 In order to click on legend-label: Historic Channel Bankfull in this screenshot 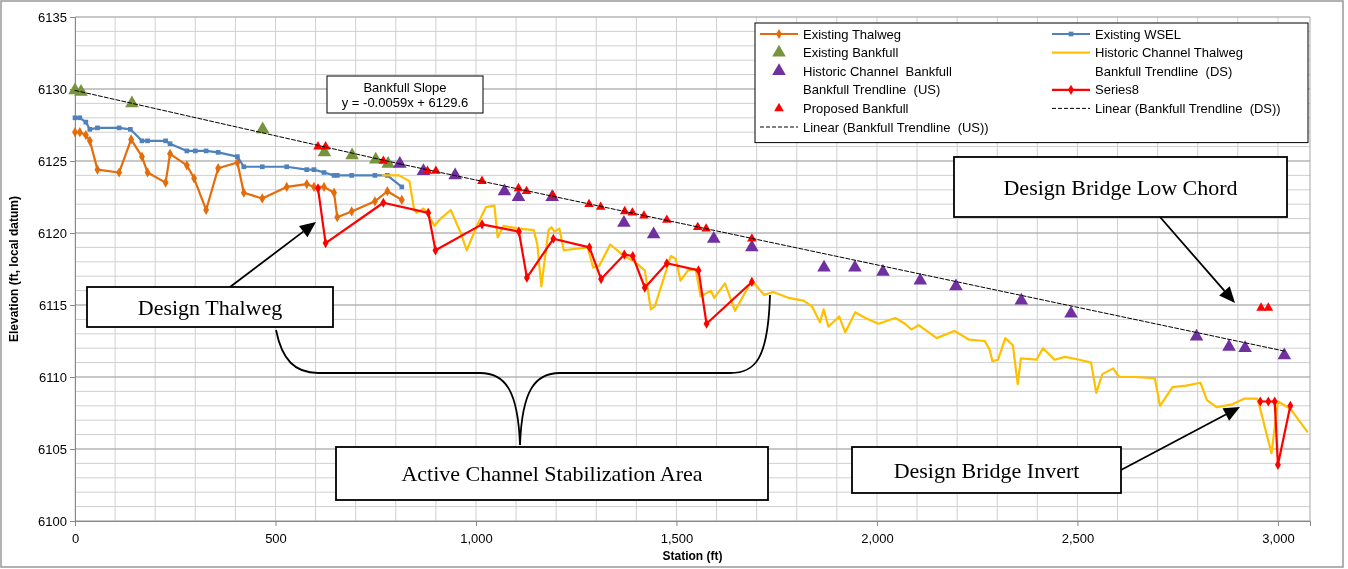, I will do `click(877, 71)`.